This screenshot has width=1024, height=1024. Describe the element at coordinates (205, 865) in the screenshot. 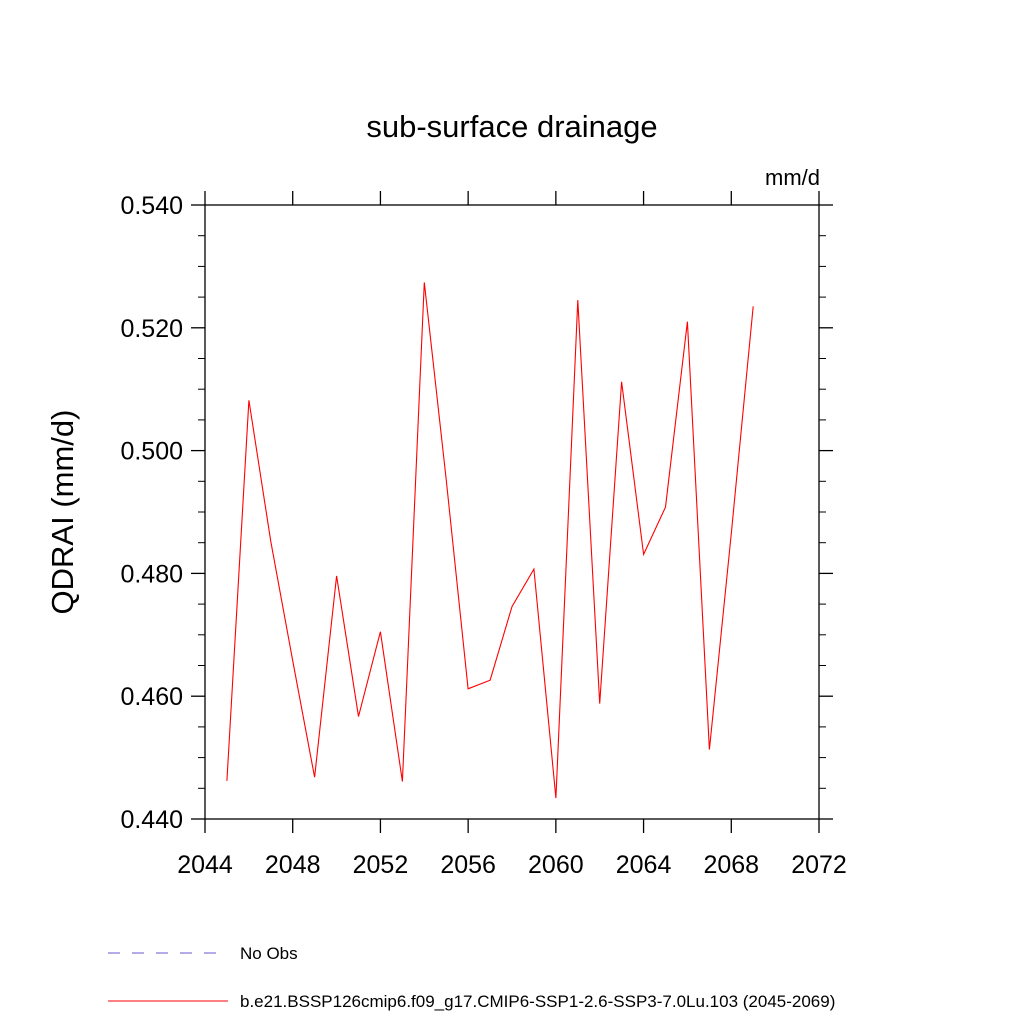

I see `x-tick-label: 2044` at that location.